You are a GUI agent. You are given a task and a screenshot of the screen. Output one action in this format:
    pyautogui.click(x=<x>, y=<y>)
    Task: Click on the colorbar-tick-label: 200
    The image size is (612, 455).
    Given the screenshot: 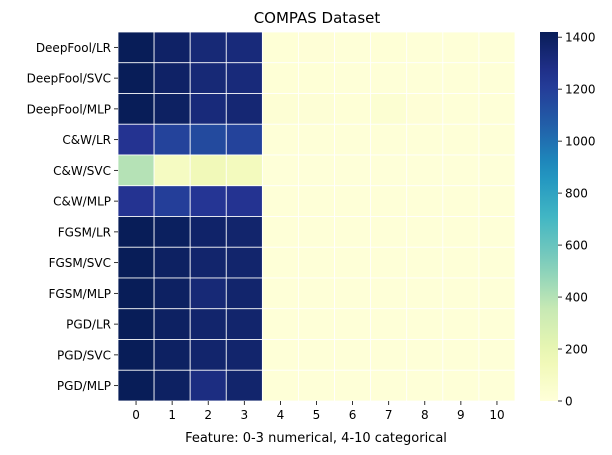 What is the action you would take?
    pyautogui.click(x=576, y=350)
    